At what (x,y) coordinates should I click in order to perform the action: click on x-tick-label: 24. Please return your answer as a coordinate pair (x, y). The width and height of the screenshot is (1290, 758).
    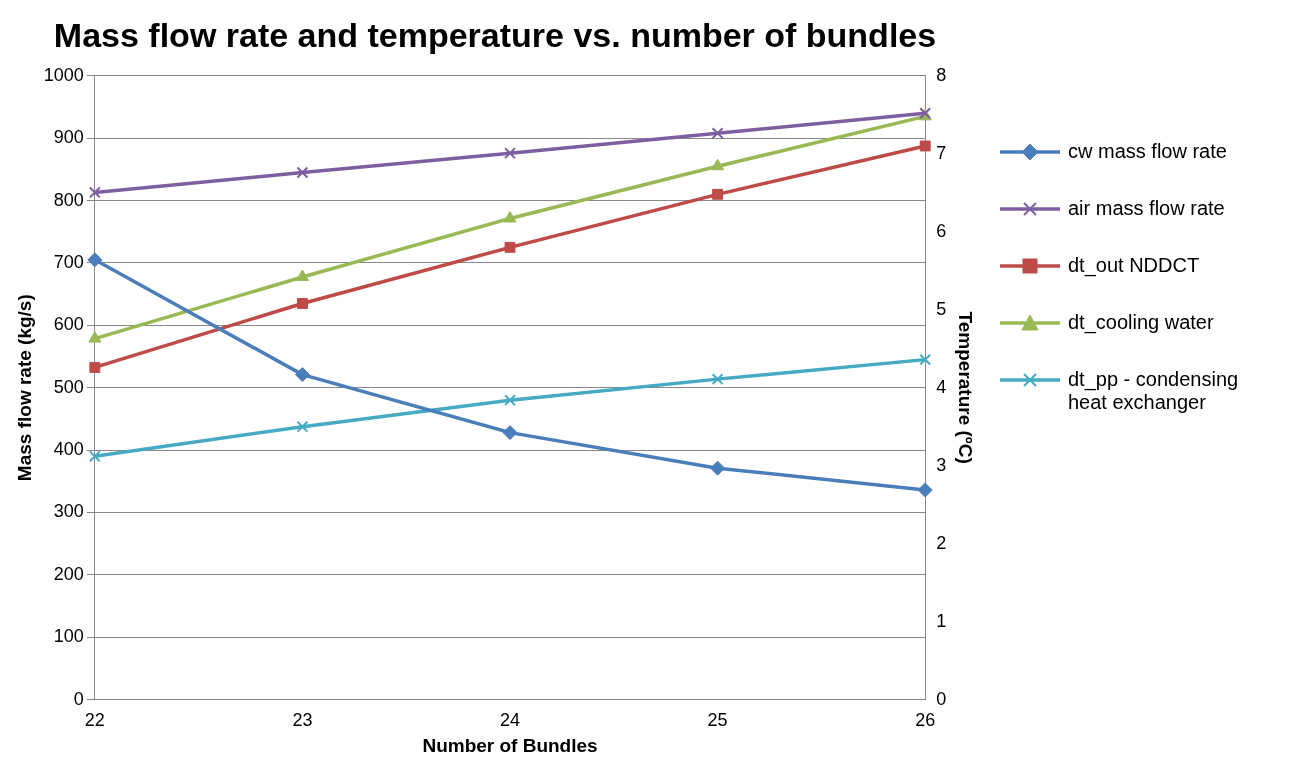
    Looking at the image, I should click on (510, 720).